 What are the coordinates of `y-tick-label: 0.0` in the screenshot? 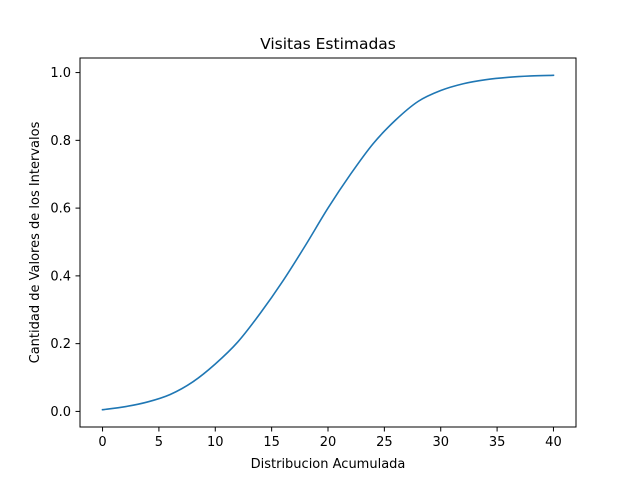 It's located at (60, 412).